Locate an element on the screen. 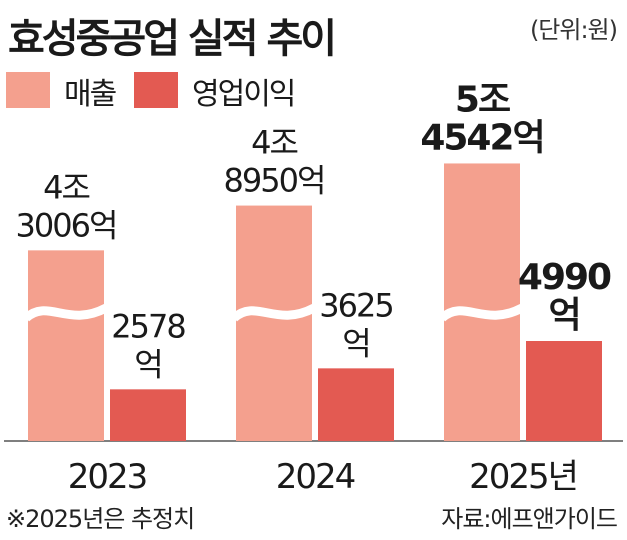 The width and height of the screenshot is (627, 540). sales-value-label-2-0: 5조 is located at coordinates (482, 99).